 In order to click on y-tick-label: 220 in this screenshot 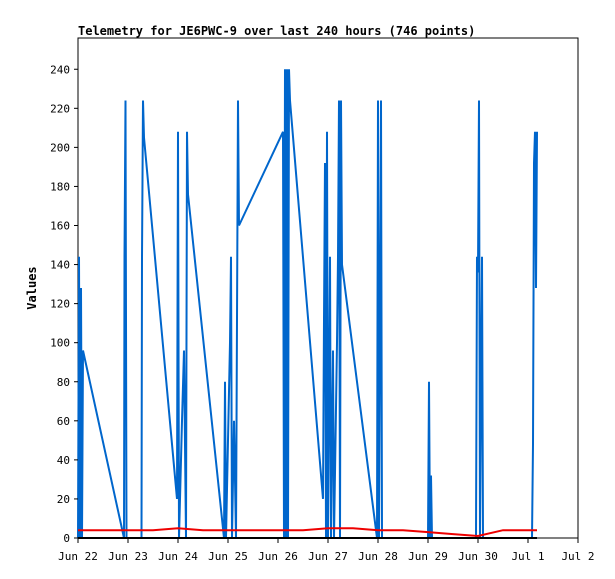, I will do `click(60, 108)`.